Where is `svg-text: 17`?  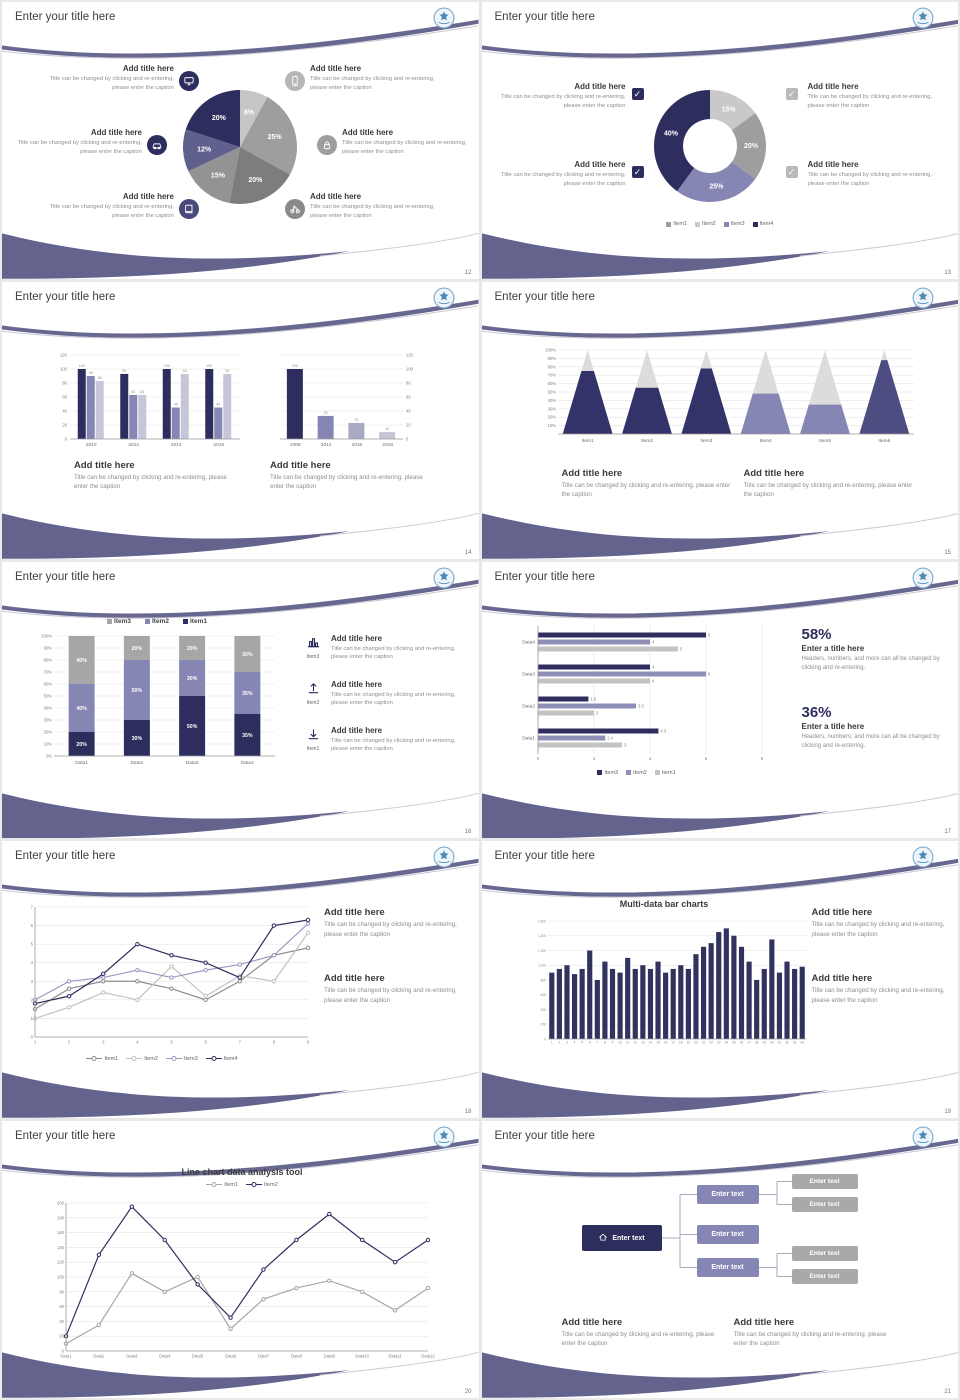
svg-text: 17 is located at coordinates (673, 1043).